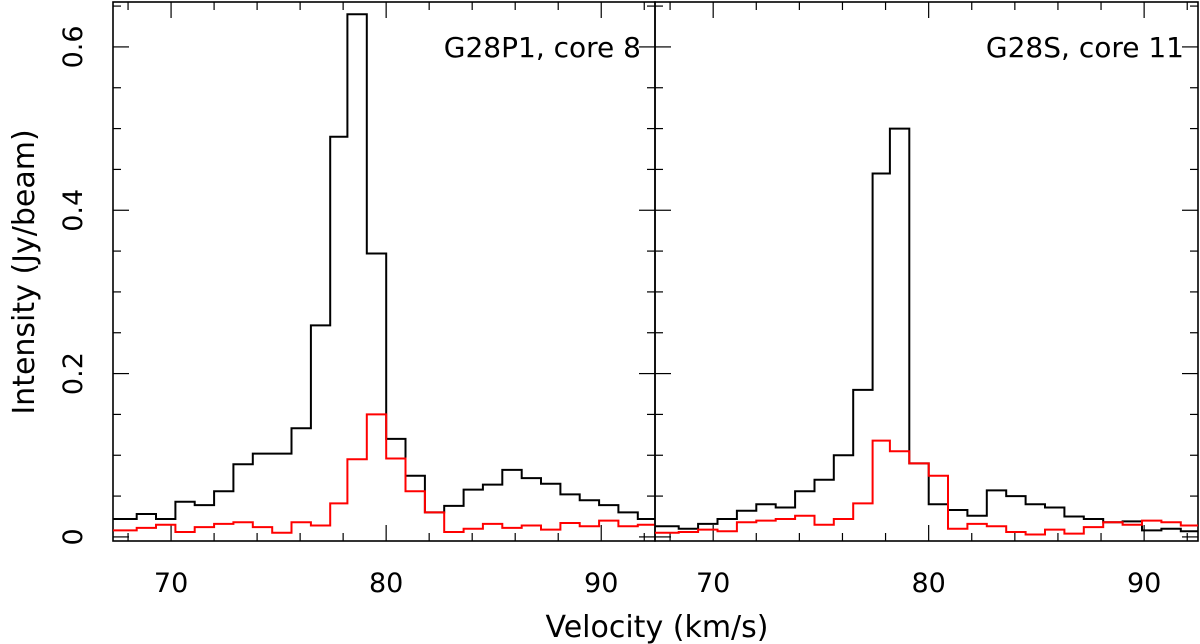 This screenshot has width=1200, height=644. What do you see at coordinates (73, 210) in the screenshot?
I see `y-tick-label: 0.4` at bounding box center [73, 210].